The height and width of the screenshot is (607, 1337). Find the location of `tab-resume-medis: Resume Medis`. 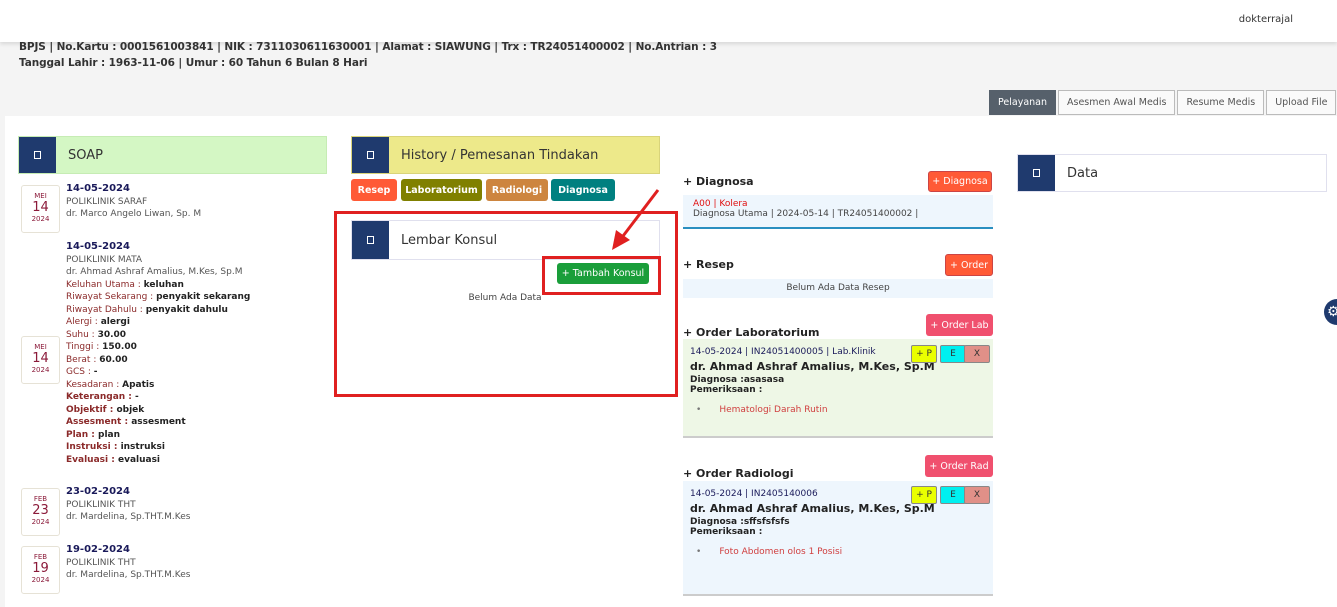

tab-resume-medis: Resume Medis is located at coordinates (1221, 102).